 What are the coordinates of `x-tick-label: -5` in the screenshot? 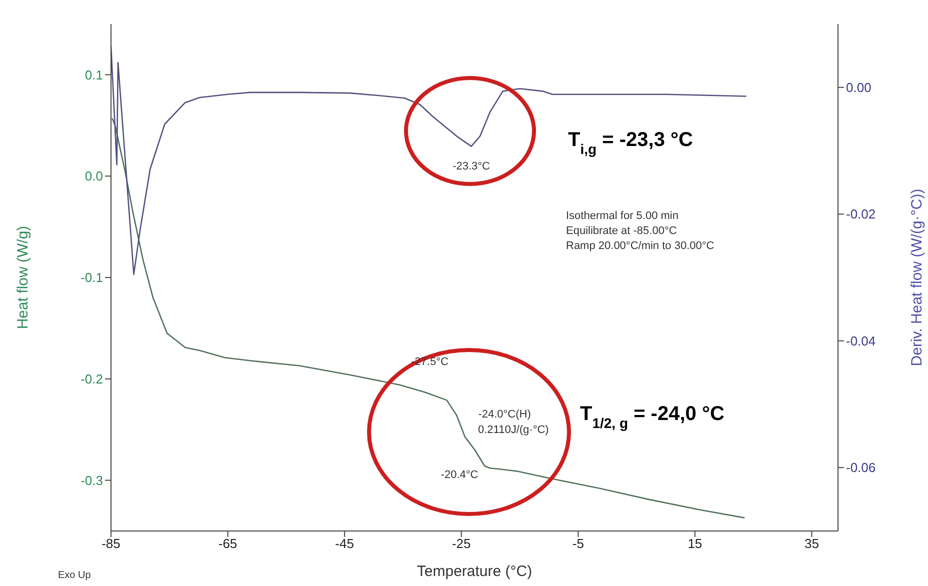 It's located at (578, 544).